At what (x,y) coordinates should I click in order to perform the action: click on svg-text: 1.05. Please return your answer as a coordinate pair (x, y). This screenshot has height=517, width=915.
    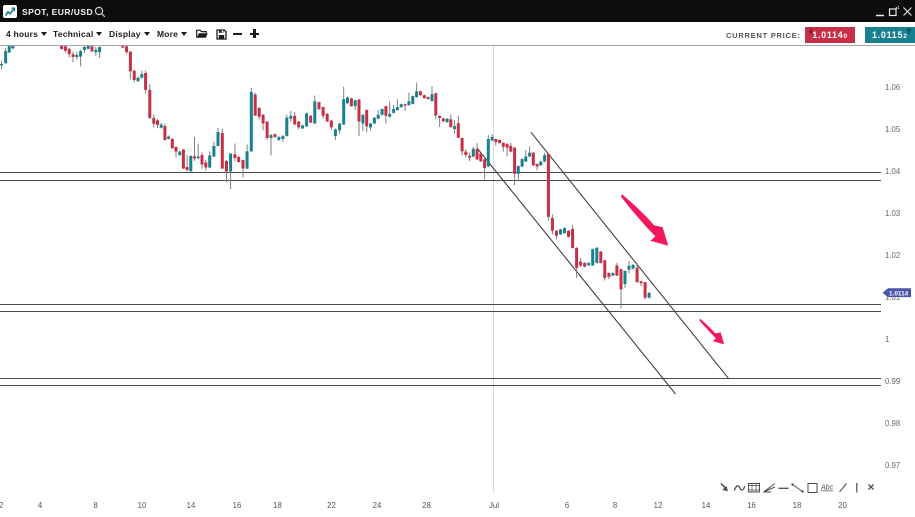
    Looking at the image, I should click on (893, 129).